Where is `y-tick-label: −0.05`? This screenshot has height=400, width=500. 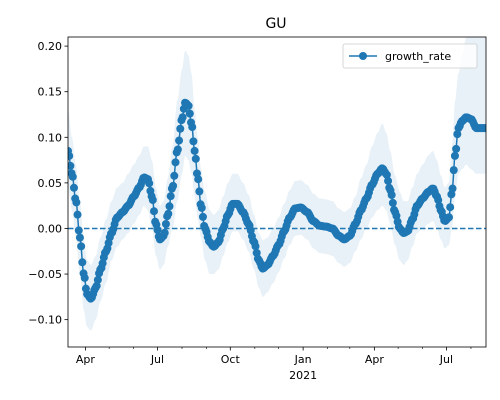
y-tick-label: −0.05 is located at coordinates (45, 274).